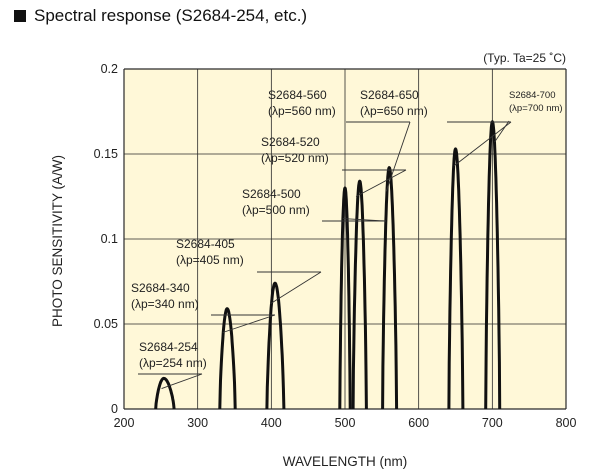  Describe the element at coordinates (345, 461) in the screenshot. I see `x-axis-title: WAVELENGTH (nm)` at that location.